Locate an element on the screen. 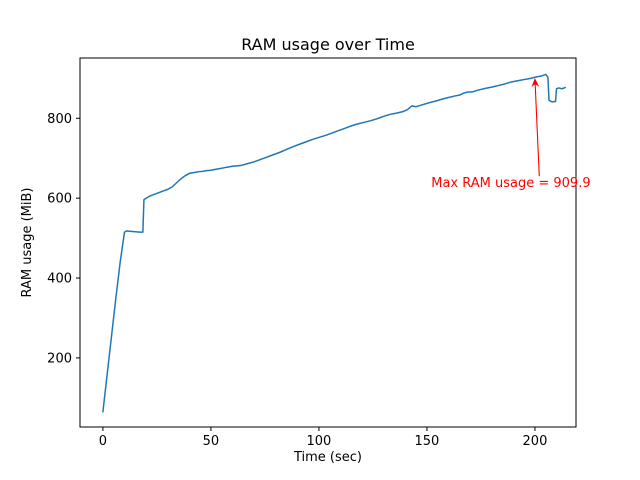  x-tick-label: 0 is located at coordinates (103, 441).